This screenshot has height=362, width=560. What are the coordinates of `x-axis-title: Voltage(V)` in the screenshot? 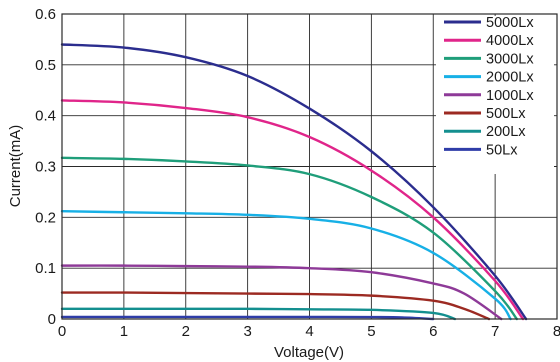 It's located at (309, 352).